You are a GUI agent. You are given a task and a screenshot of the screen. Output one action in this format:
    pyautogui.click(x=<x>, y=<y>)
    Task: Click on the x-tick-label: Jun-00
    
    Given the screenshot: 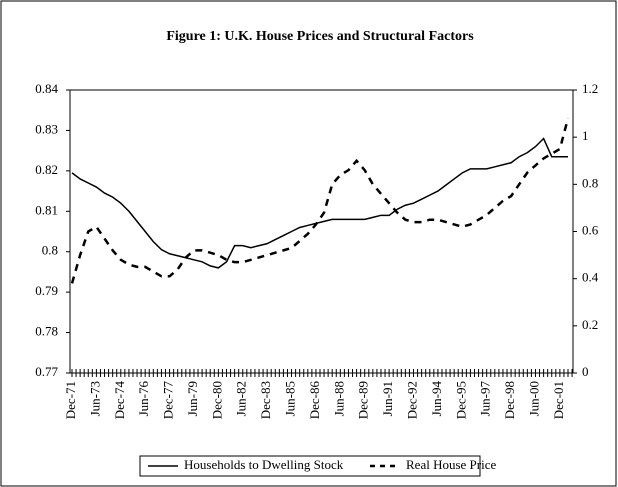 What is the action you would take?
    pyautogui.click(x=533, y=398)
    